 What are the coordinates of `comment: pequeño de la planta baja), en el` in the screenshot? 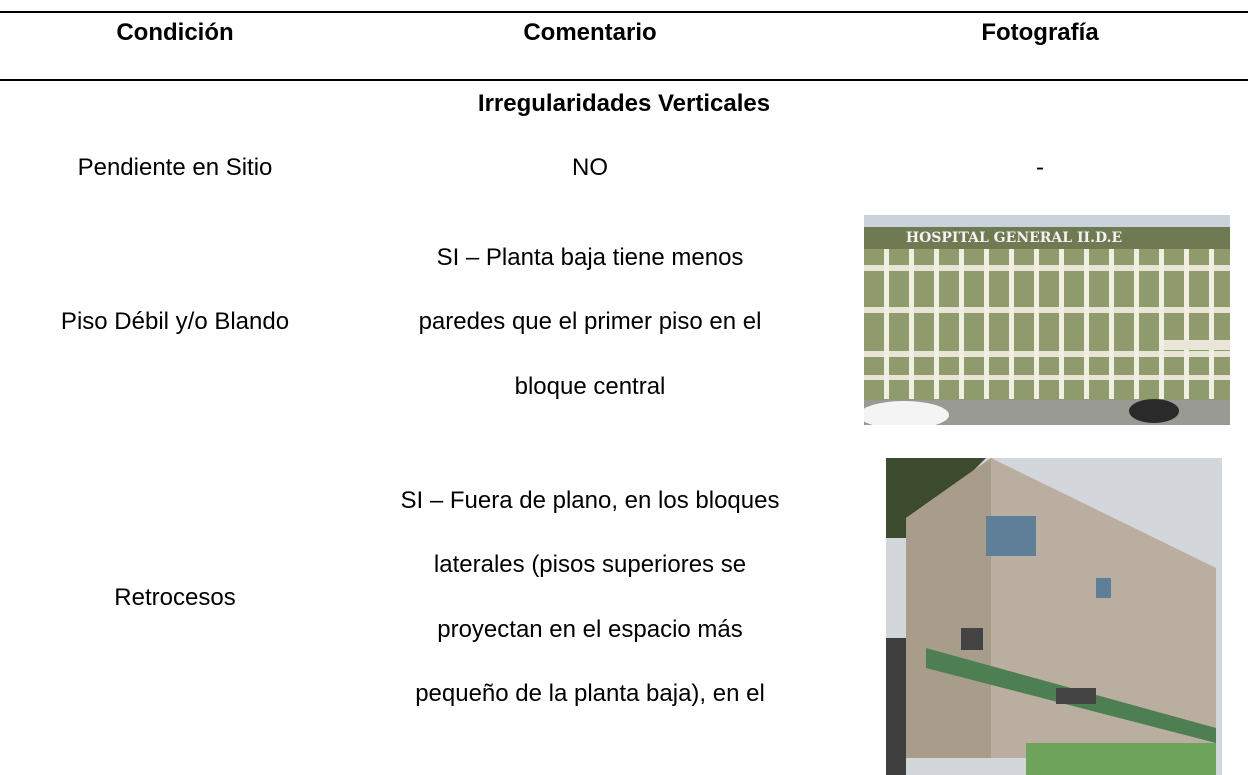 It's located at (590, 693).